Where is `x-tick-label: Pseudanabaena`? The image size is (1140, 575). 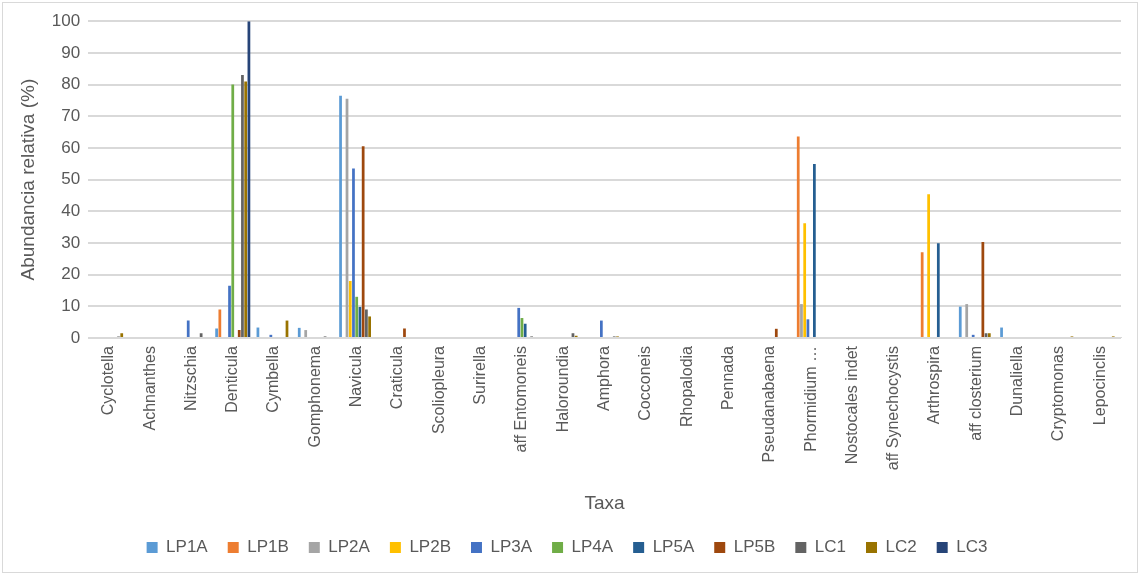 x-tick-label: Pseudanabaena is located at coordinates (769, 404).